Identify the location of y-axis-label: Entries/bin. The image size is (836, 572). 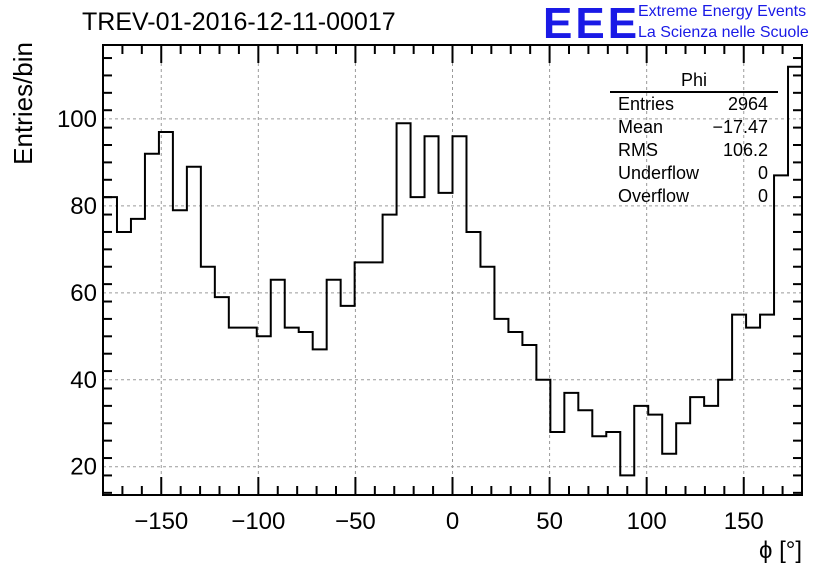
(23, 103).